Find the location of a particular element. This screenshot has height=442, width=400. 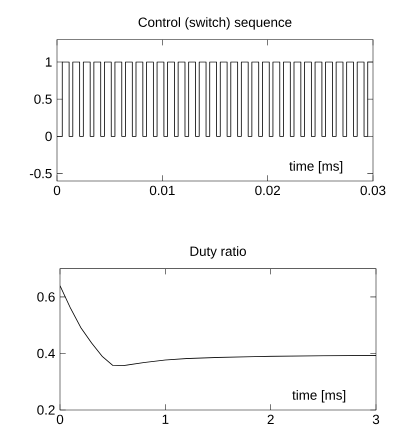

x-tick-label: 0.01 is located at coordinates (162, 191).